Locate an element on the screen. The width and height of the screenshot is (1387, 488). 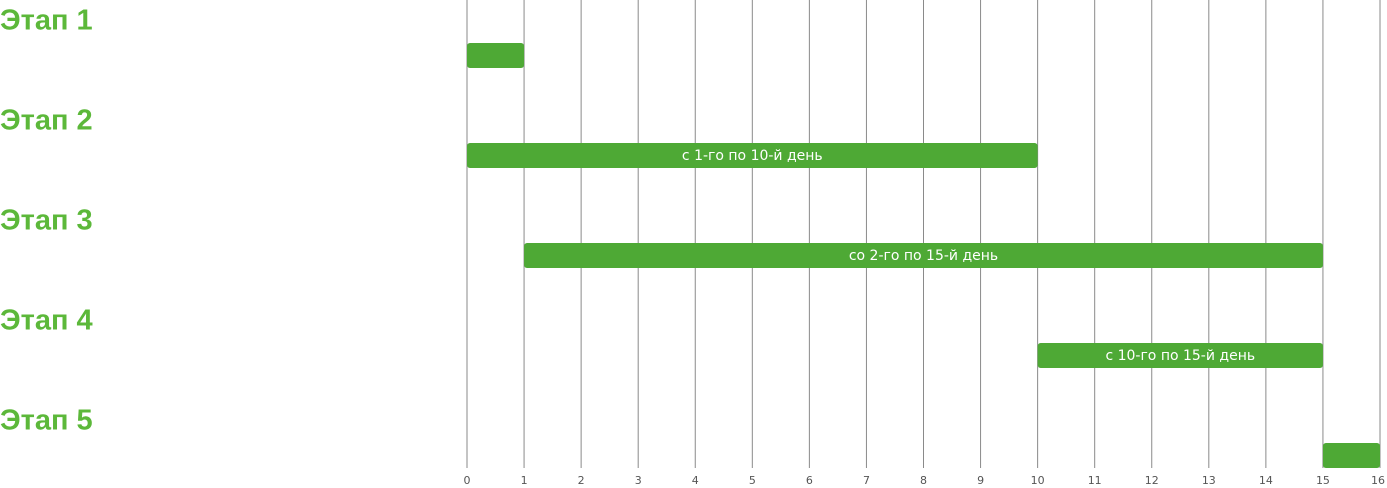
stage-label: Этап 5 is located at coordinates (46, 421).